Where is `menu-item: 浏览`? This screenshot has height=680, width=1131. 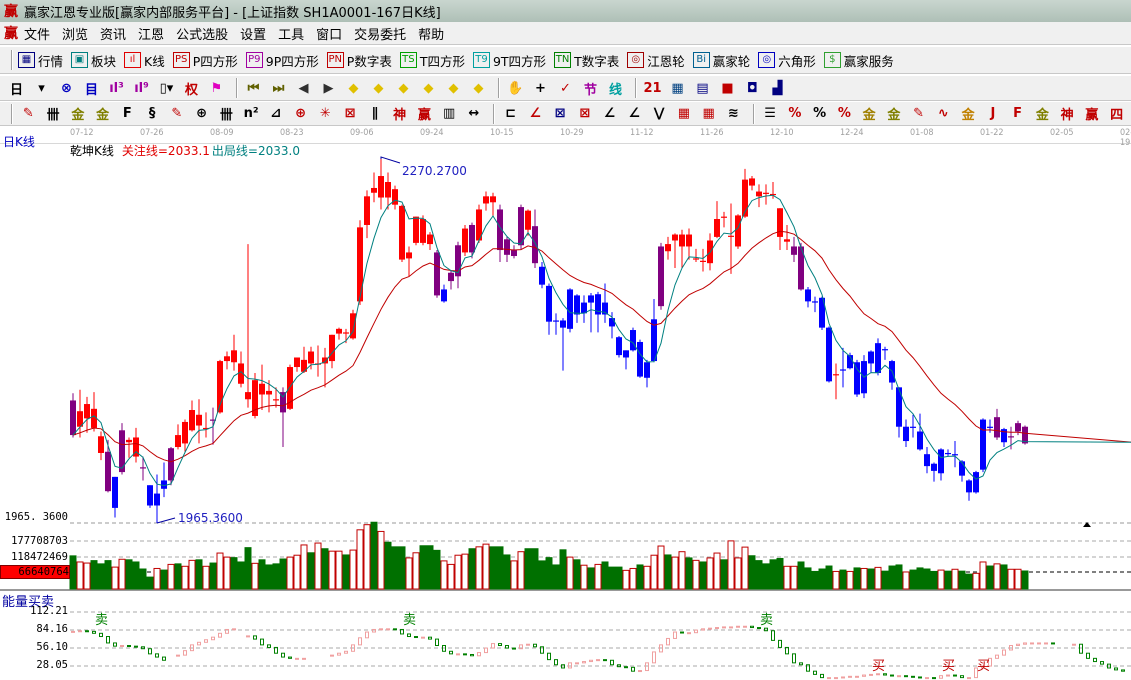
menu-item: 浏览 is located at coordinates (75, 35).